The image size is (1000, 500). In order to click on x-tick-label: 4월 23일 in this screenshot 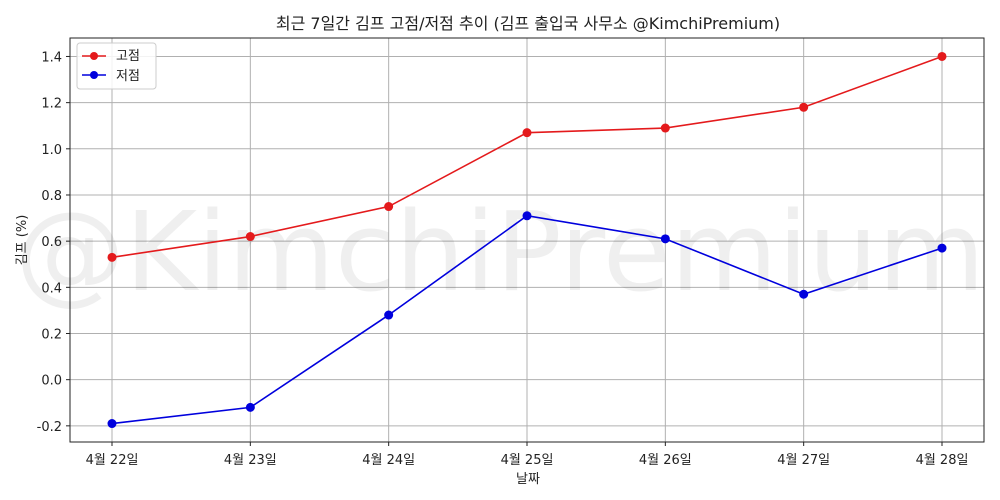, I will do `click(250, 460)`.